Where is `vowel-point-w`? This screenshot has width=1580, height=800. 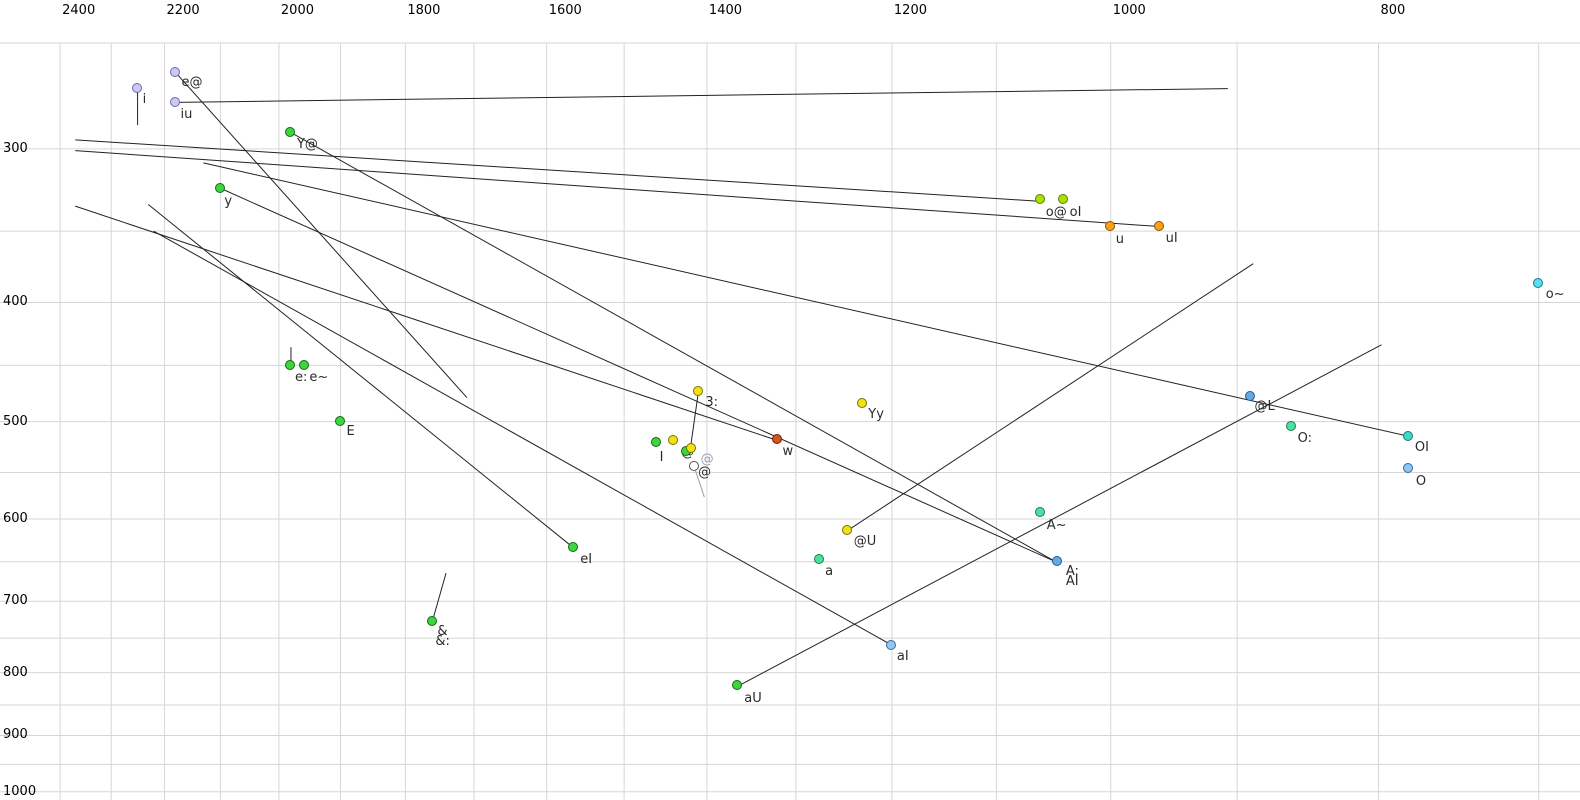 vowel-point-w is located at coordinates (777, 438).